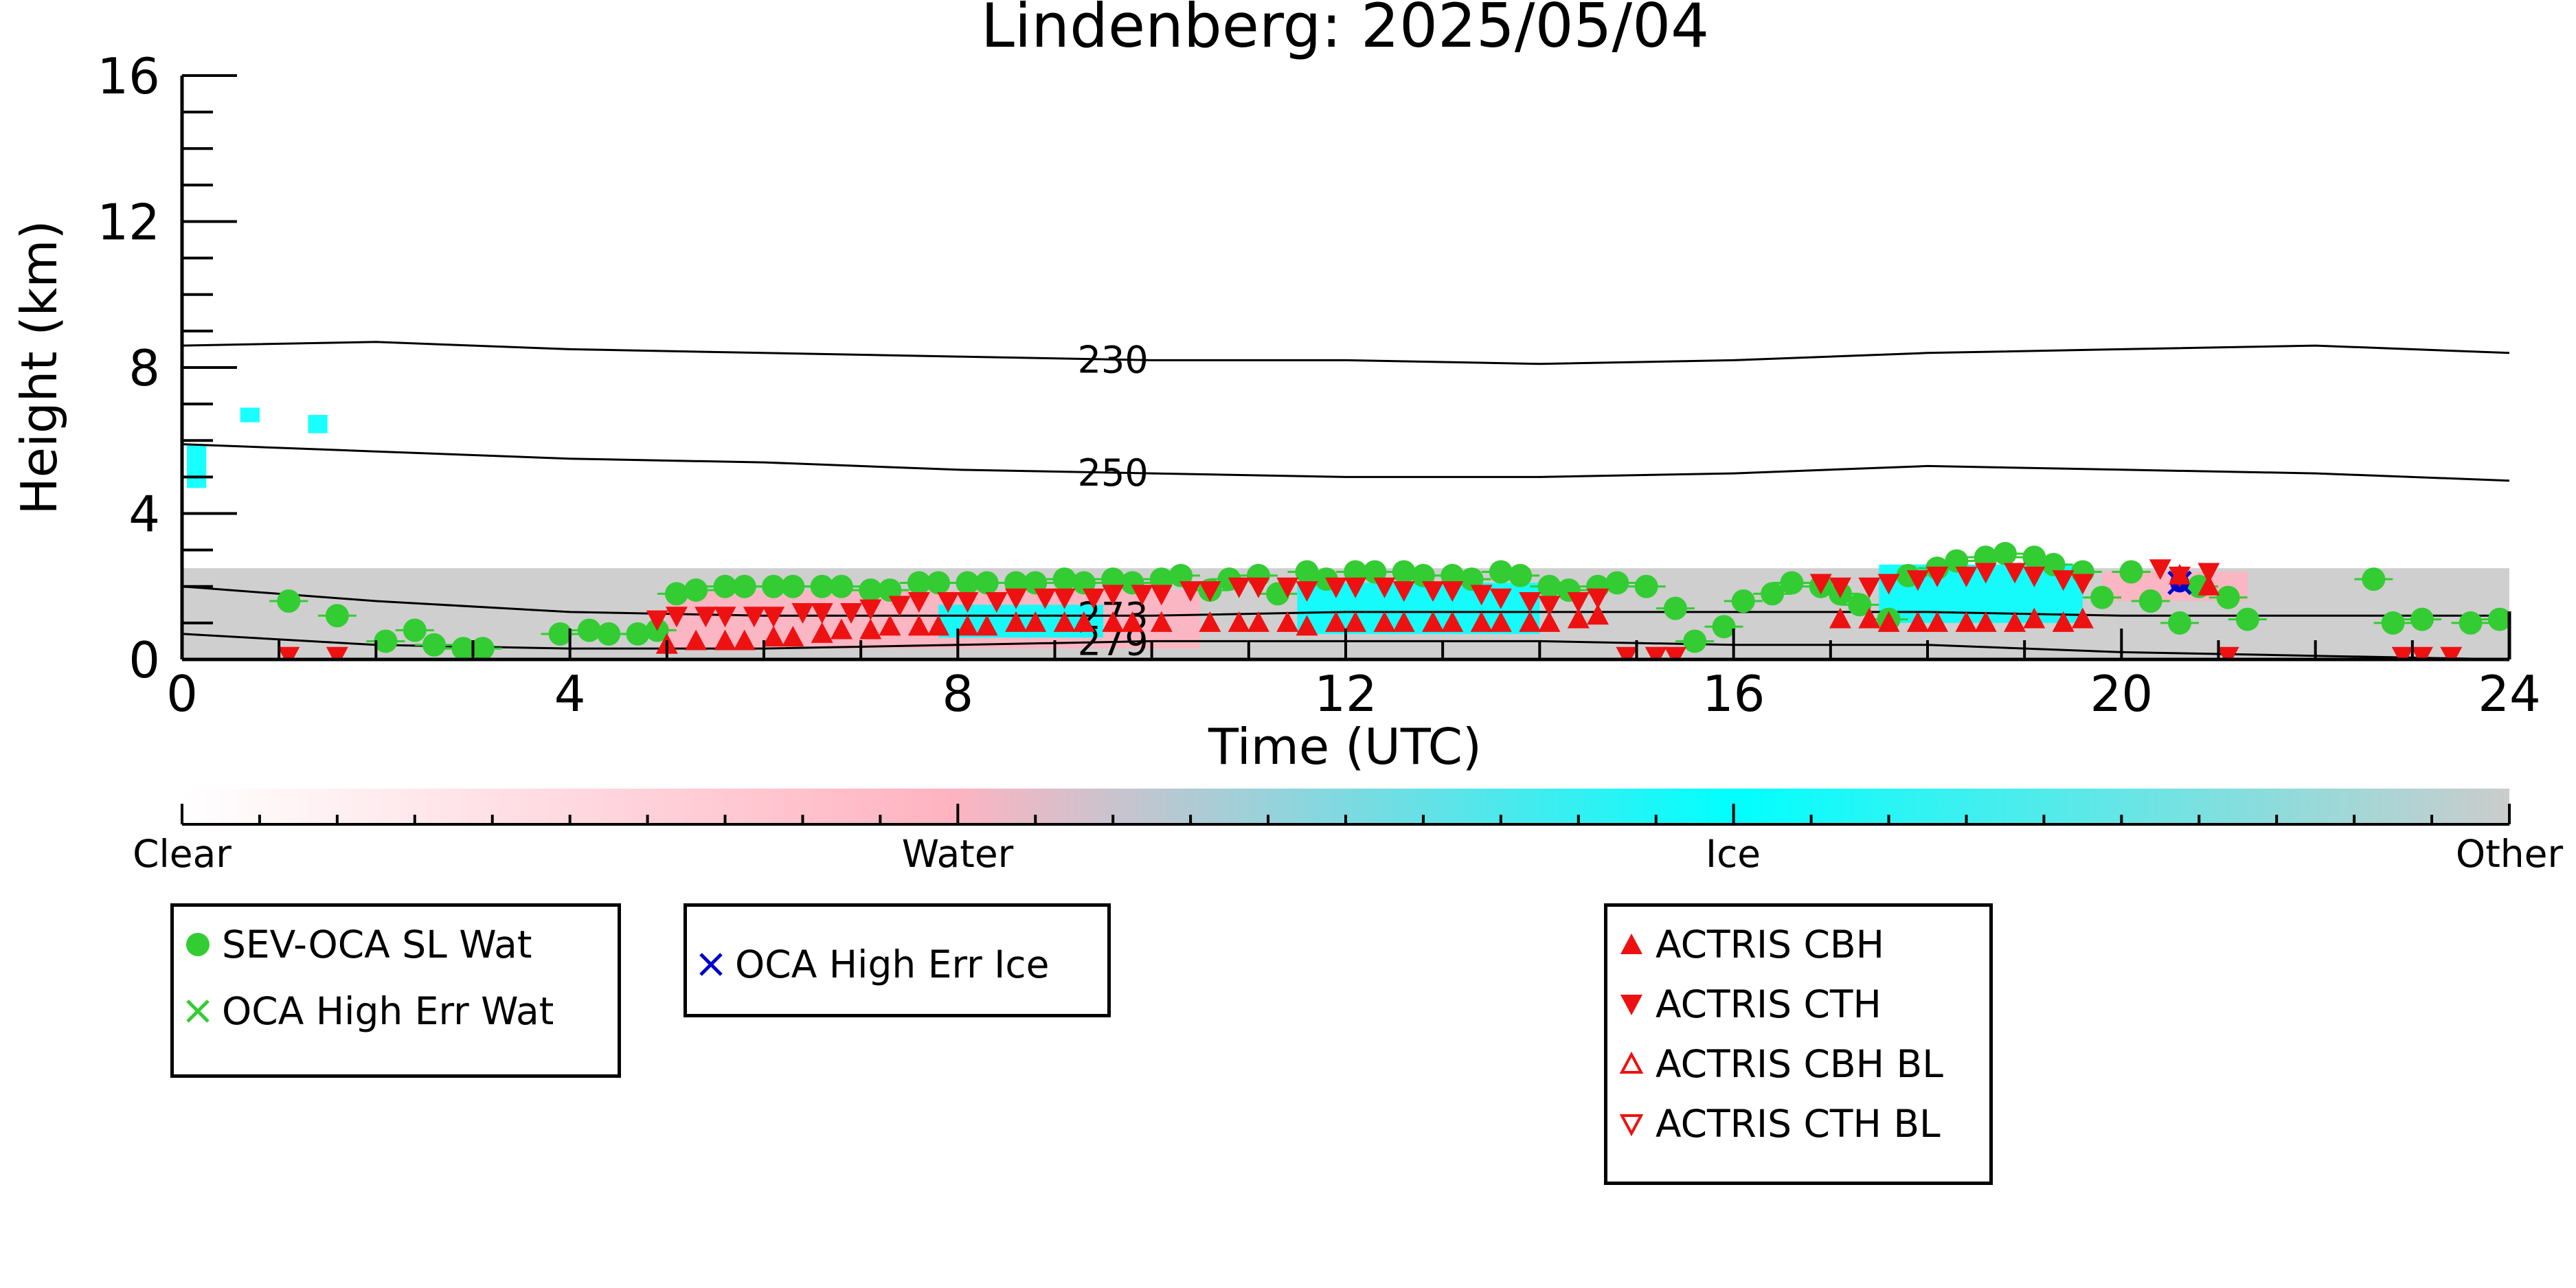  I want to click on red-triangle-down-icon, so click(1631, 1005).